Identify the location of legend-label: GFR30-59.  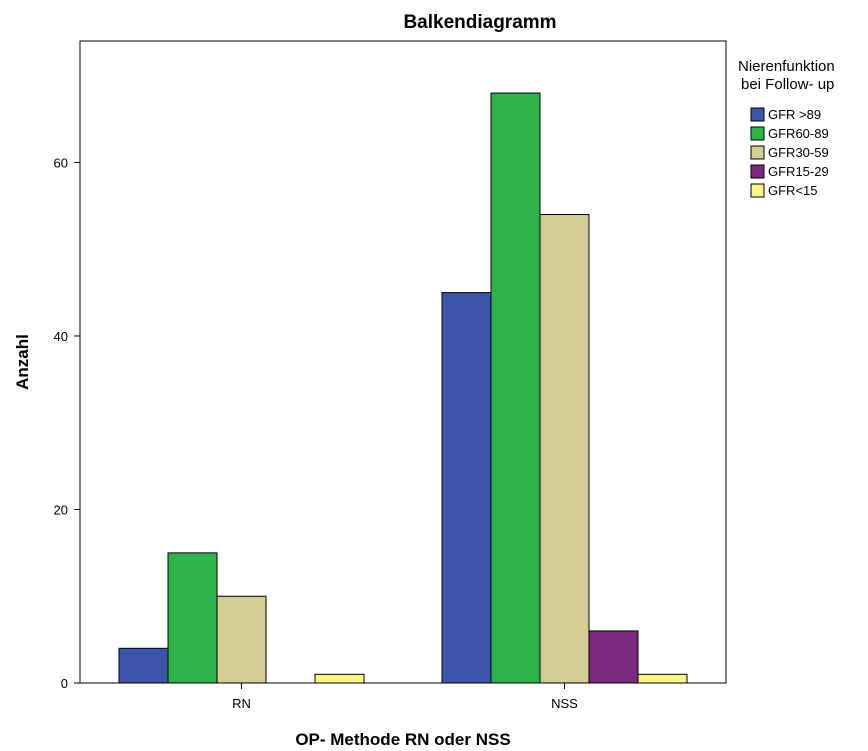
(798, 152).